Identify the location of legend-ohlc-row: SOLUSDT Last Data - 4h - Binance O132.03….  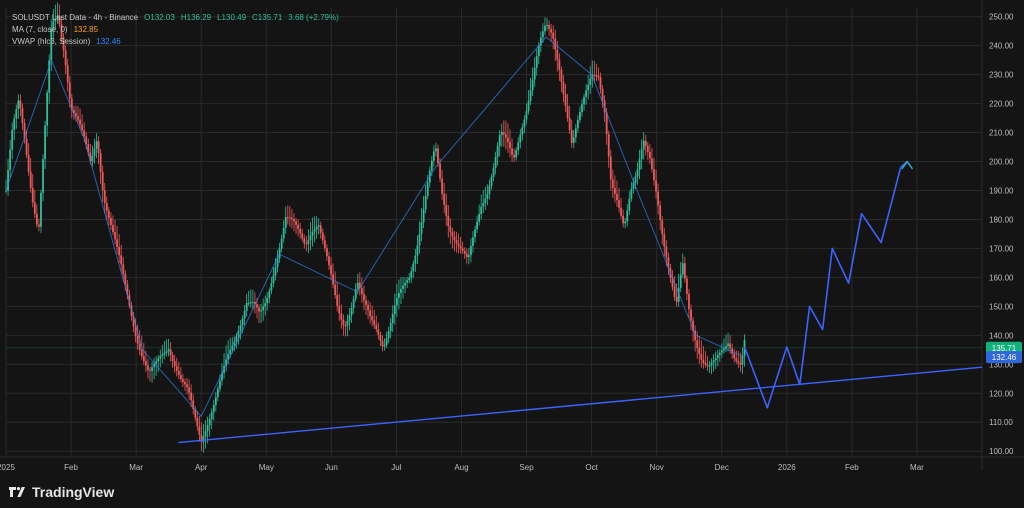
(175, 18).